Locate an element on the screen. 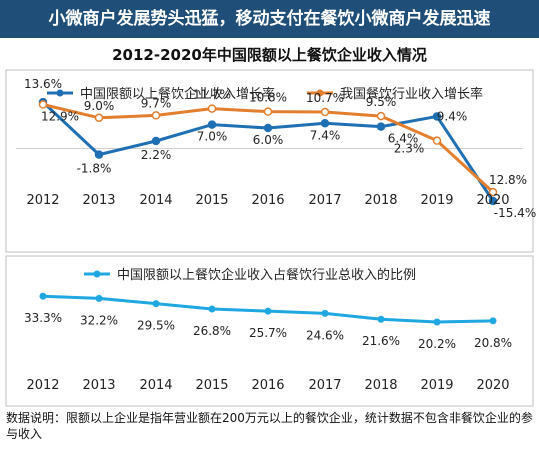  data-label: 12.8% is located at coordinates (508, 180).